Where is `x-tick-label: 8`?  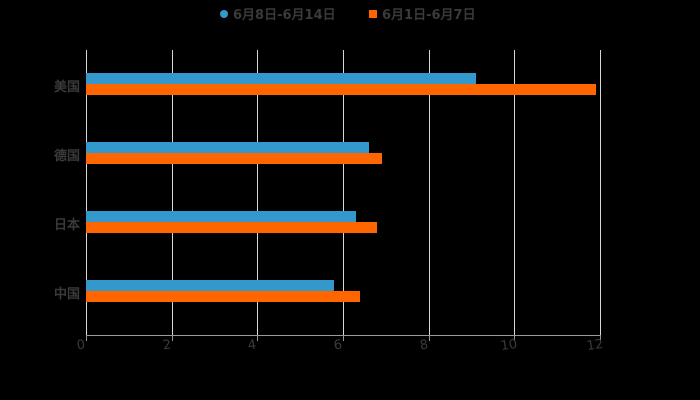
x-tick-label: 8 is located at coordinates (424, 345).